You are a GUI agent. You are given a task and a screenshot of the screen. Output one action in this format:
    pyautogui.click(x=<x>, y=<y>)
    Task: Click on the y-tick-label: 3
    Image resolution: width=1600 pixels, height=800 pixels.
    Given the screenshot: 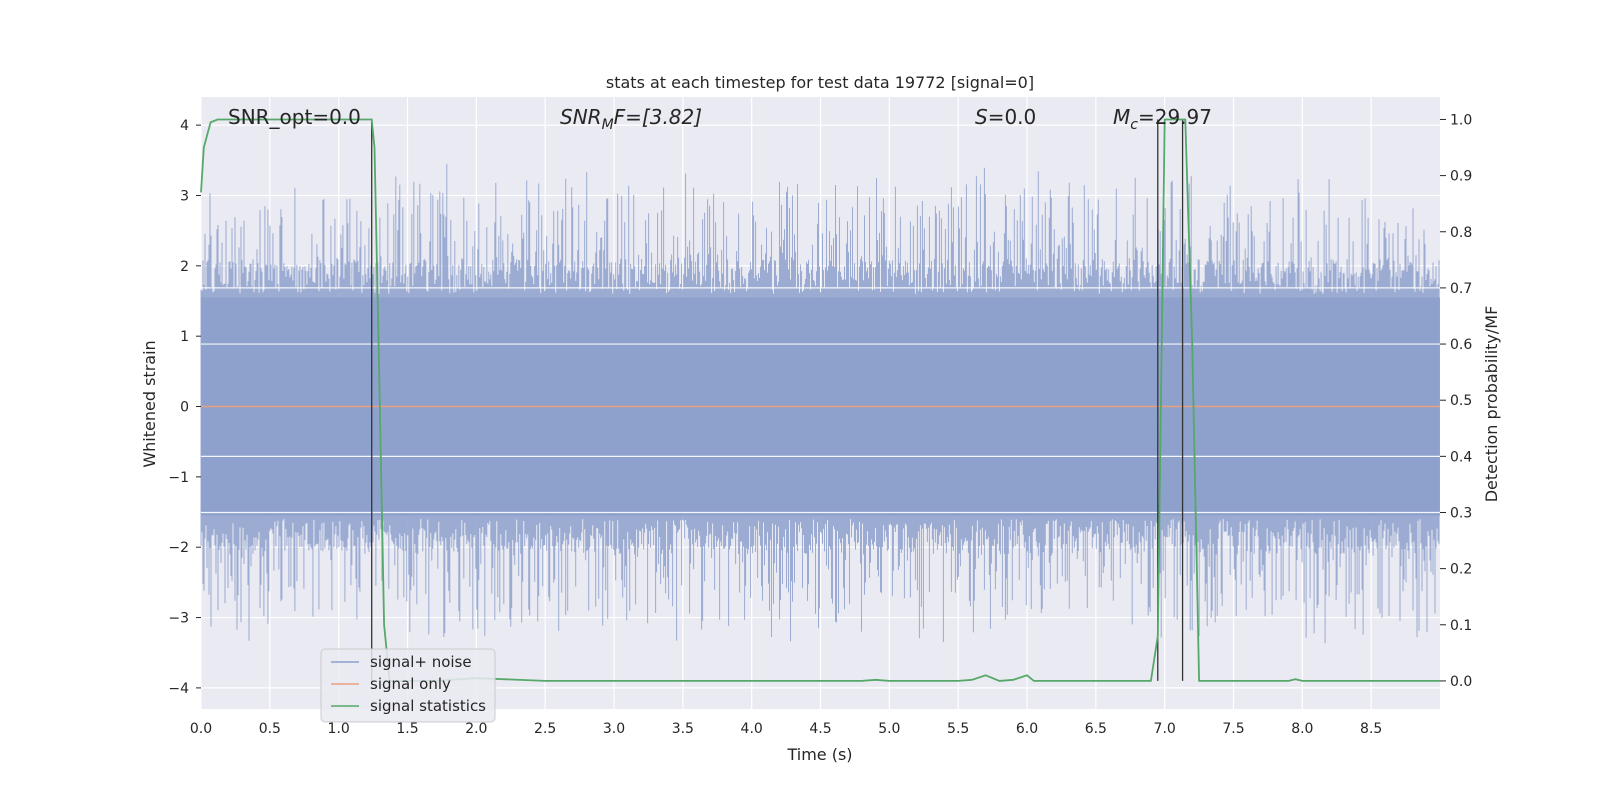 What is the action you would take?
    pyautogui.click(x=184, y=196)
    